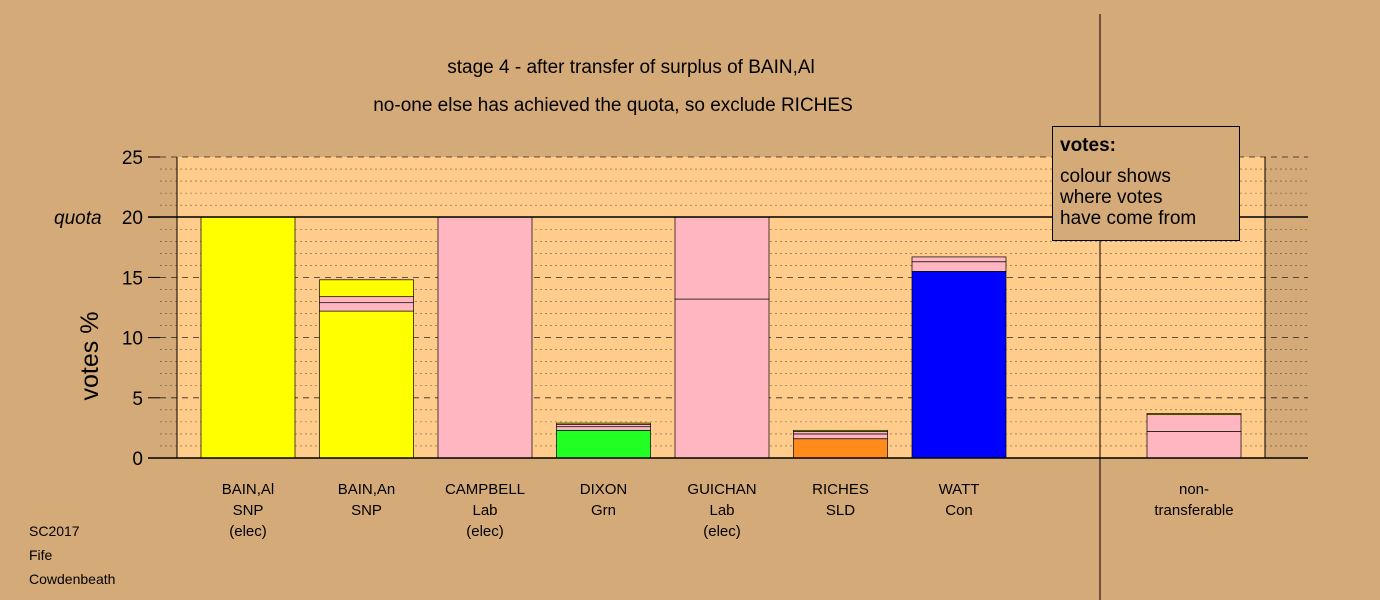  Describe the element at coordinates (132, 218) in the screenshot. I see `y-tick-label: 20` at that location.